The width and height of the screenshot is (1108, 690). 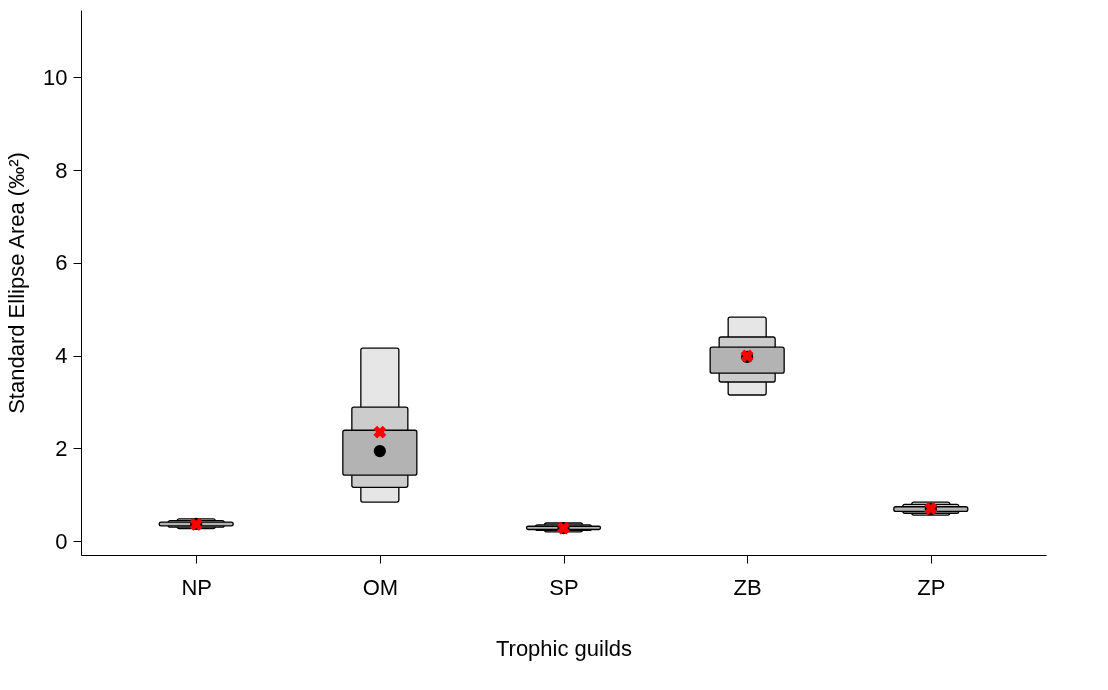 What do you see at coordinates (61, 541) in the screenshot?
I see `y-tick-label: 0` at bounding box center [61, 541].